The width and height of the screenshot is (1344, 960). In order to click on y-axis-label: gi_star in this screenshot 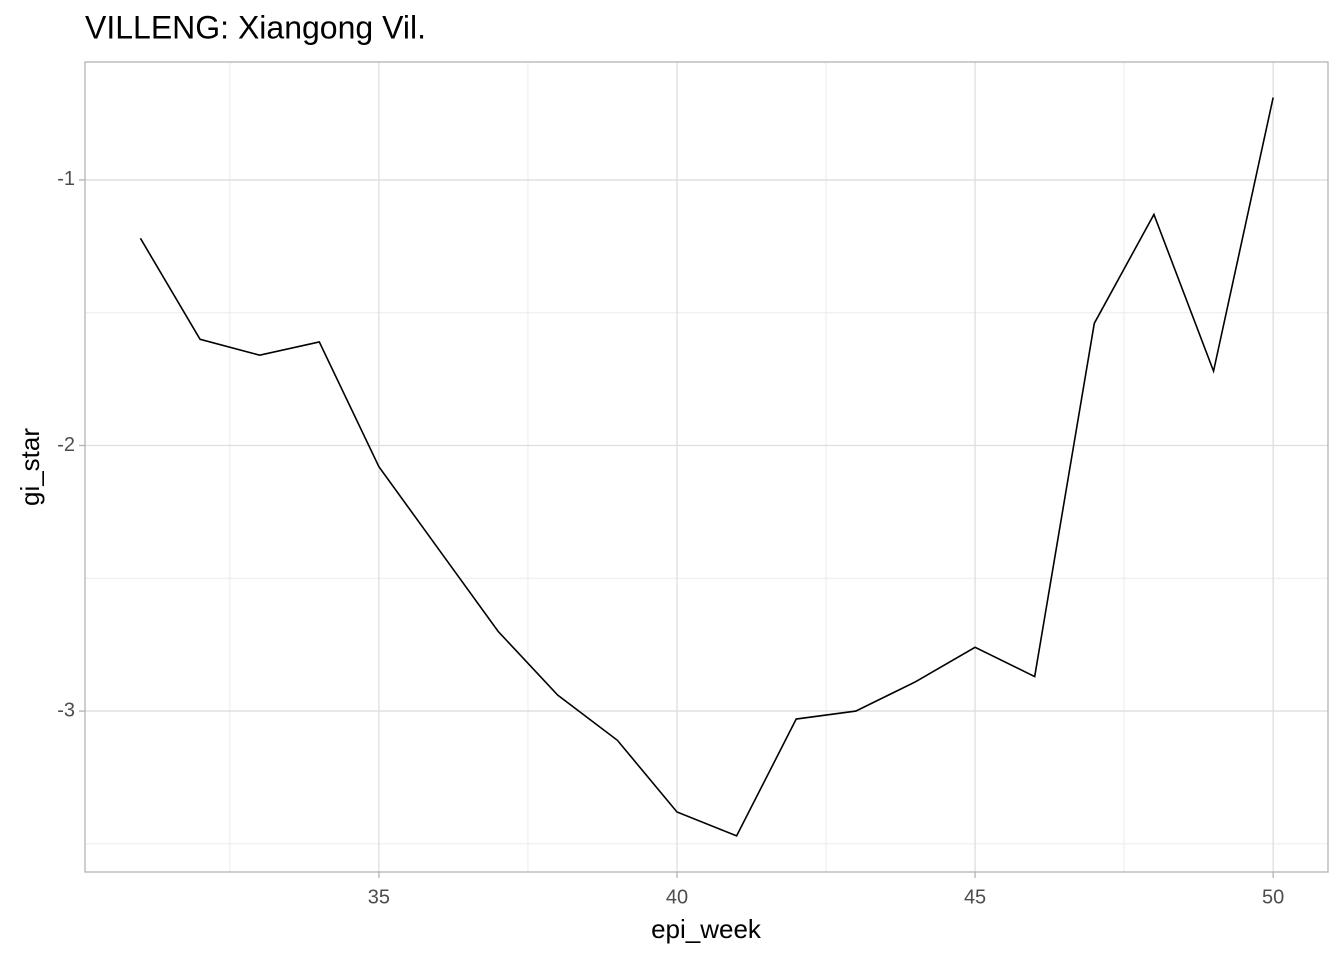, I will do `click(30, 467)`.